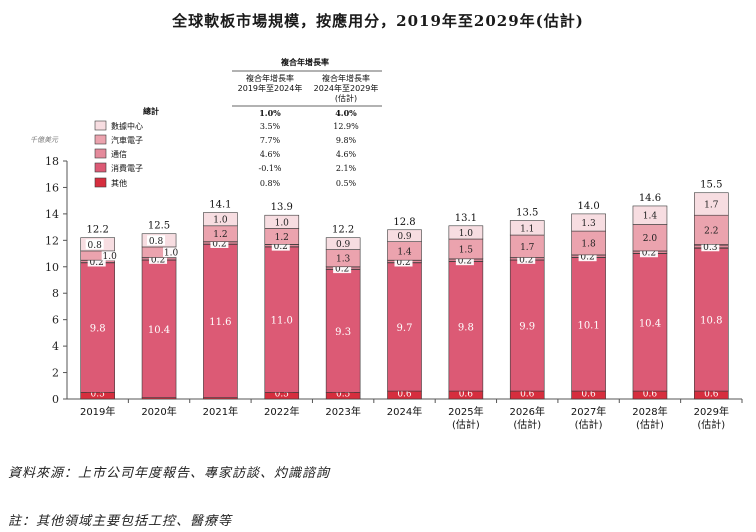 The image size is (756, 532). Describe the element at coordinates (527, 229) in the screenshot. I see `data-label: 1.1` at that location.